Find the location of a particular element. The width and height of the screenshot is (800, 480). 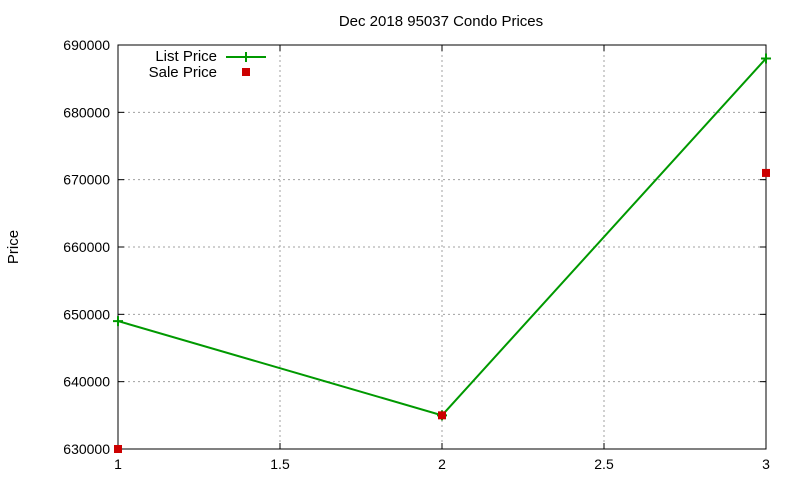

y-tick-label: 630000 is located at coordinates (86, 449).